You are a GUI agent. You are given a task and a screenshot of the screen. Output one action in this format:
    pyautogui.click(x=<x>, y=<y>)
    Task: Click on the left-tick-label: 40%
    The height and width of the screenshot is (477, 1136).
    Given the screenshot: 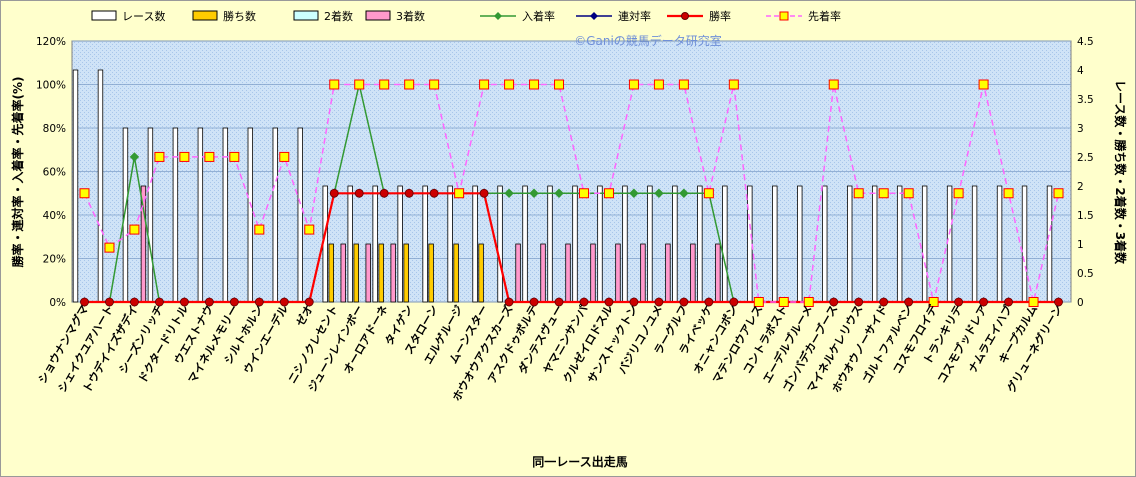 What is the action you would take?
    pyautogui.click(x=54, y=216)
    